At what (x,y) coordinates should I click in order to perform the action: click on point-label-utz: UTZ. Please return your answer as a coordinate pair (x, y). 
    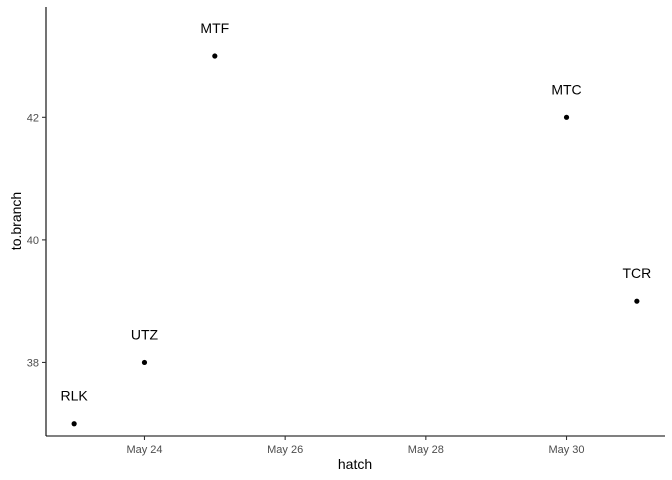
    Looking at the image, I should click on (145, 334).